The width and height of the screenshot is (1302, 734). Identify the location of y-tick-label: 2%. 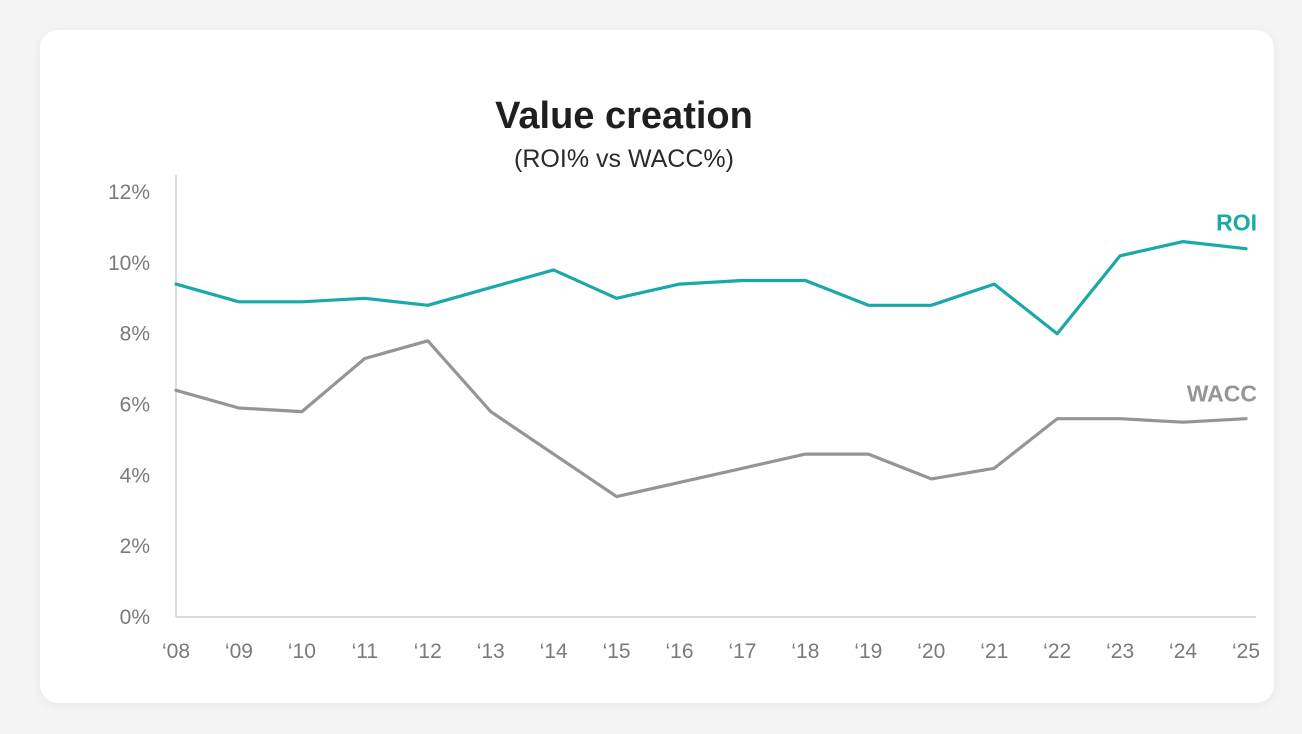
(135, 546).